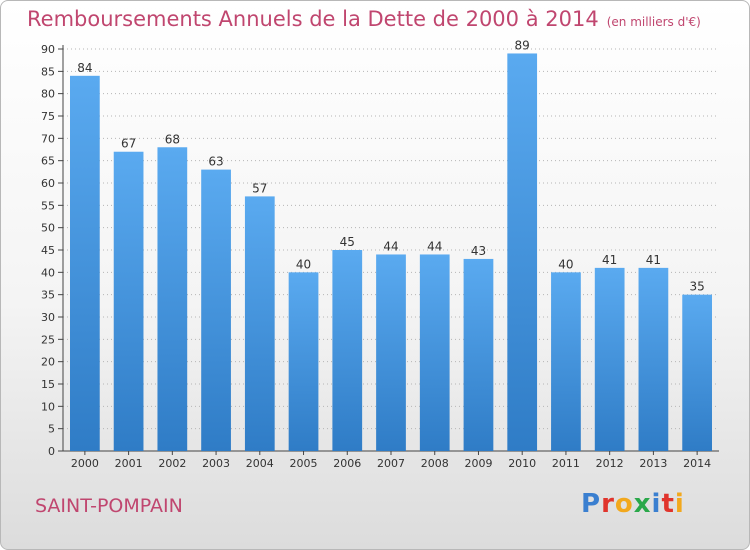 This screenshot has height=550, width=750. Describe the element at coordinates (260, 463) in the screenshot. I see `x-tick-label: 2004` at that location.